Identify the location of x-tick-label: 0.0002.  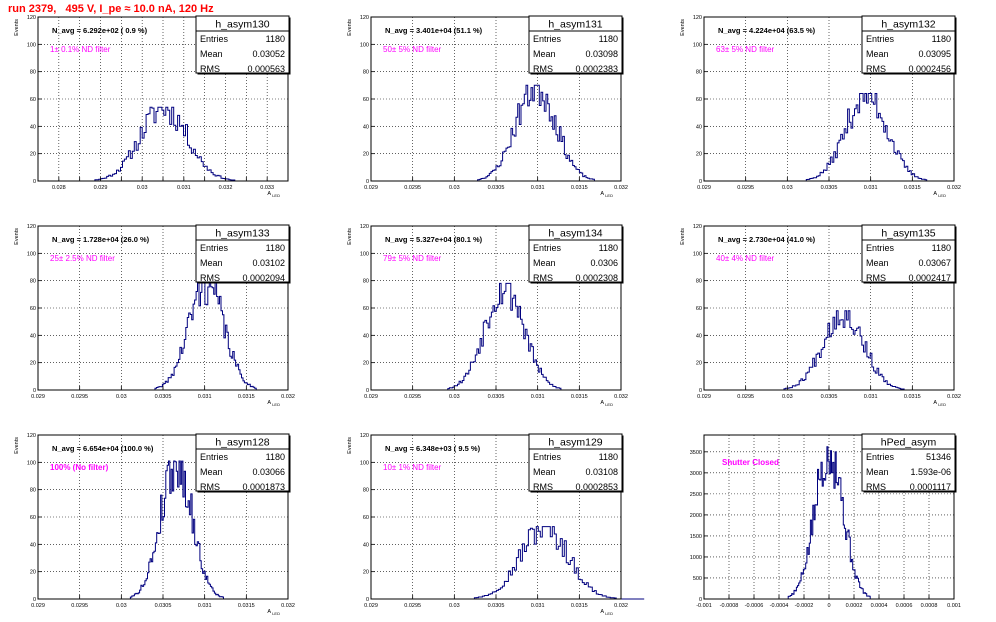
(854, 606).